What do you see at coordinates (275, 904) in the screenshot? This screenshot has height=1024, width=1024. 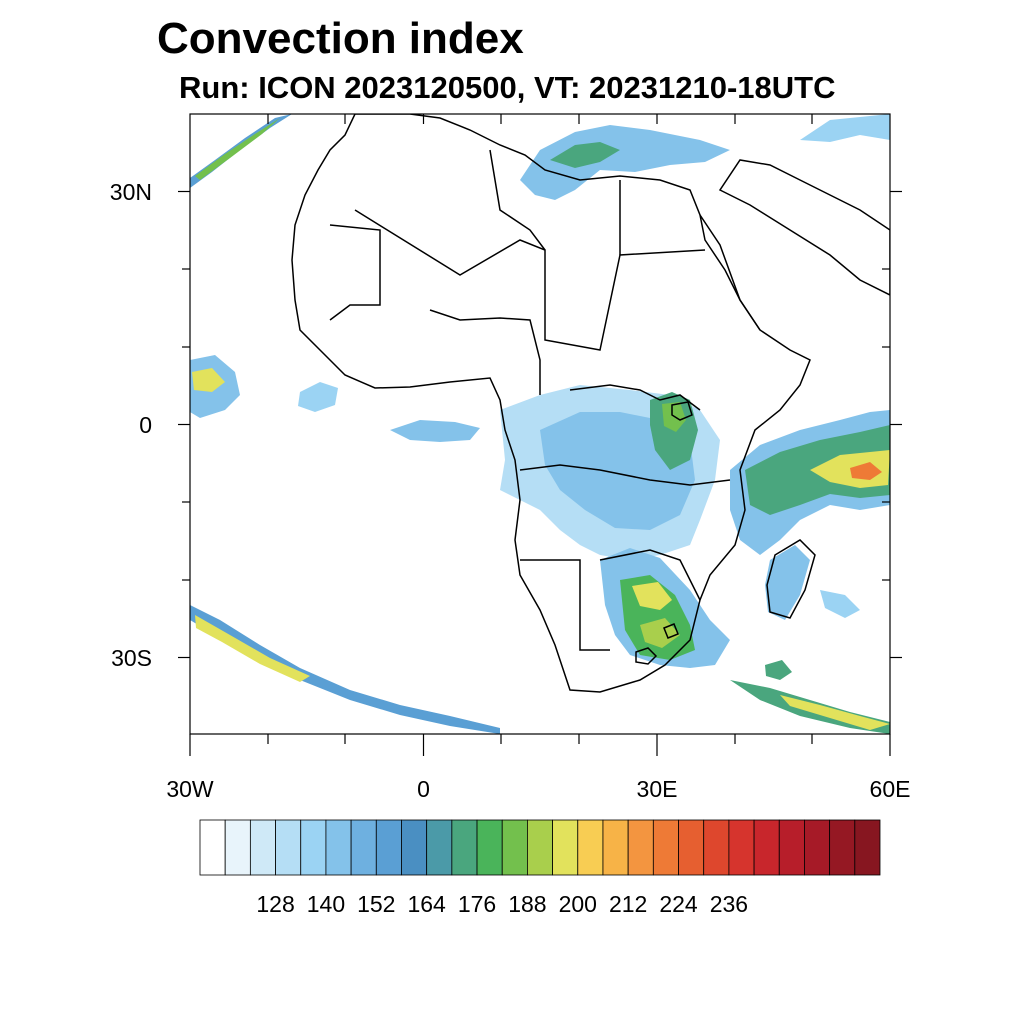 I see `colorbar-label: 128` at bounding box center [275, 904].